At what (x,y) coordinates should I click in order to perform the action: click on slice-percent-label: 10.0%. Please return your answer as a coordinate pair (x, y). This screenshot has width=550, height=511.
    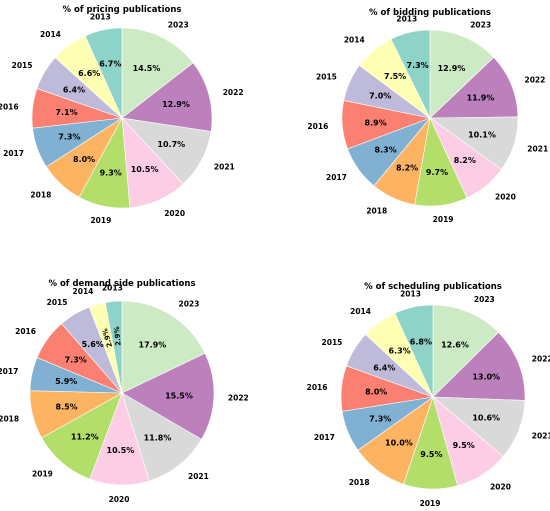
    Looking at the image, I should click on (399, 443).